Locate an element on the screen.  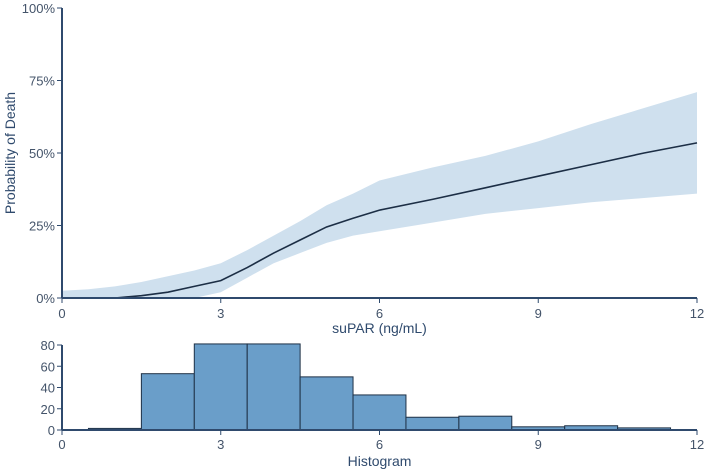
hist-x-ticks: 0 3 6 9 12 is located at coordinates (381, 441).